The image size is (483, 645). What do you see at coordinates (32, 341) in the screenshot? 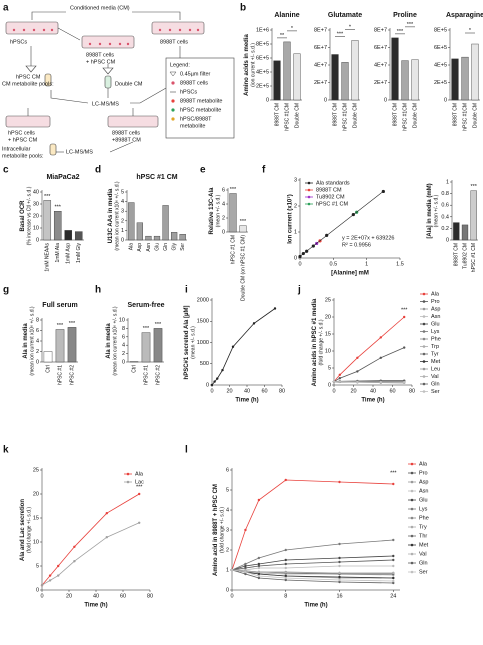
I see `y-axis-label: (mean ion current x10⁶ +/- s.d.)` at bounding box center [32, 341].